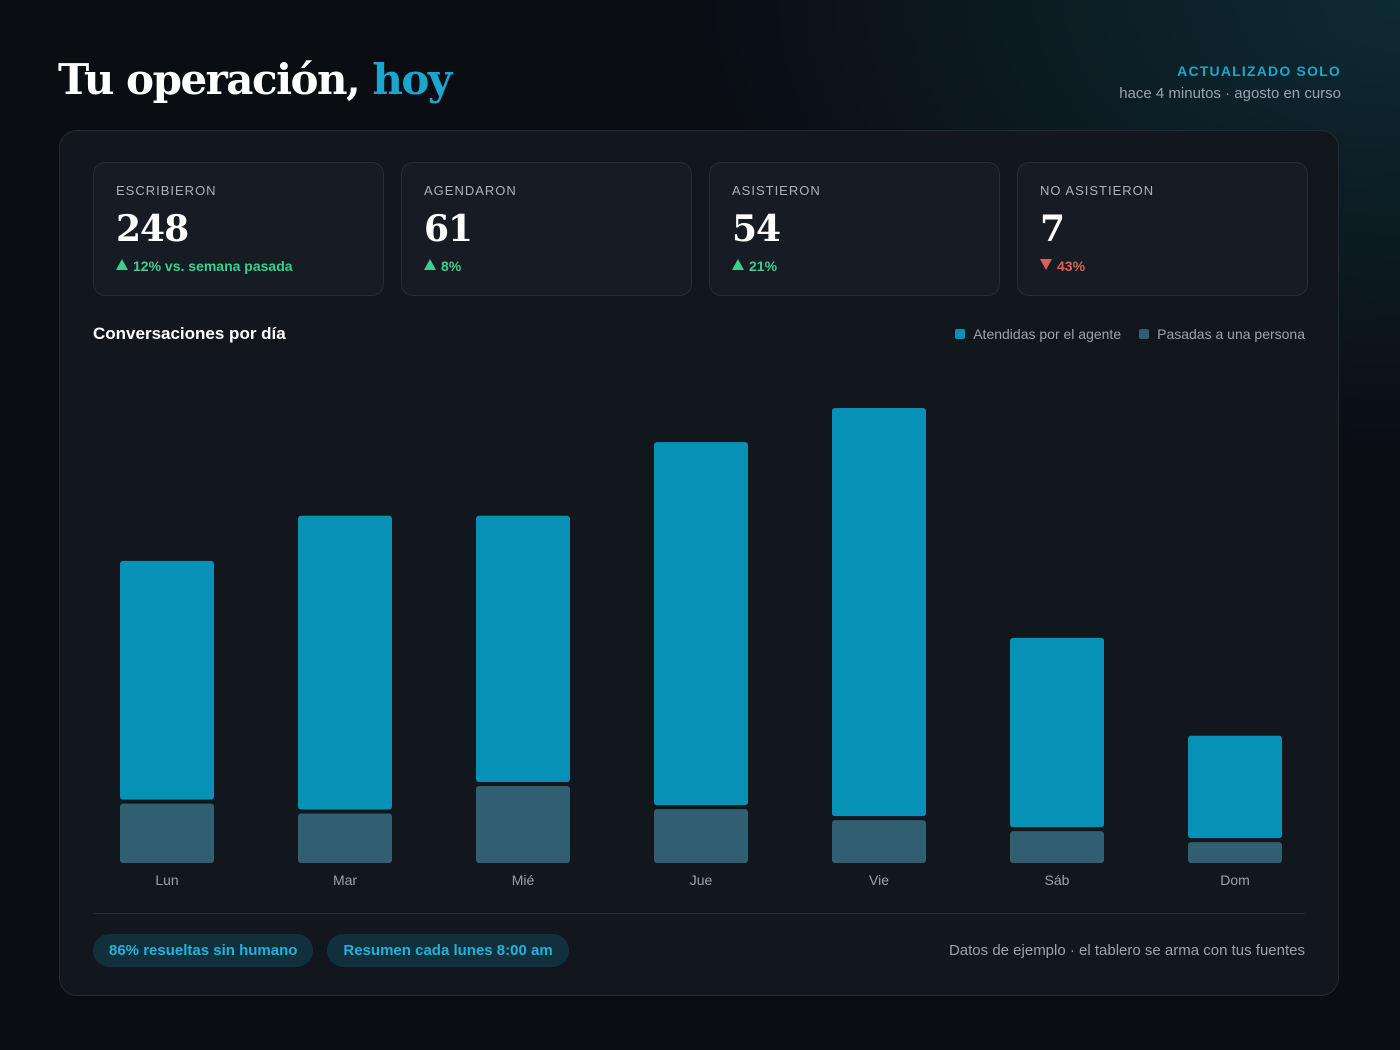 Image resolution: width=1400 pixels, height=1050 pixels. I want to click on x-tick-label: Lun, so click(166, 880).